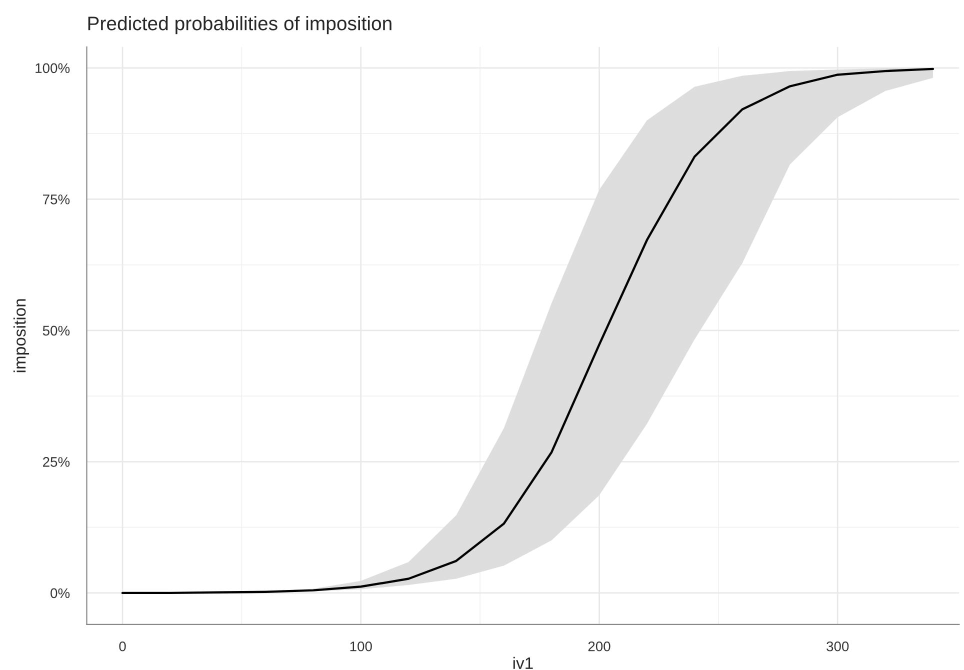 This screenshot has height=670, width=964. What do you see at coordinates (56, 462) in the screenshot?
I see `y-tick-label: 25%` at bounding box center [56, 462].